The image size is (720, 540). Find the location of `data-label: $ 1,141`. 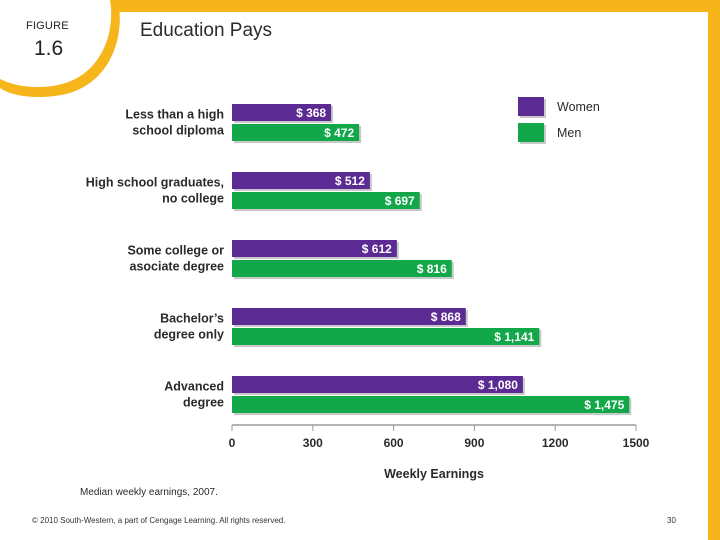

data-label: $ 1,141 is located at coordinates (514, 337).